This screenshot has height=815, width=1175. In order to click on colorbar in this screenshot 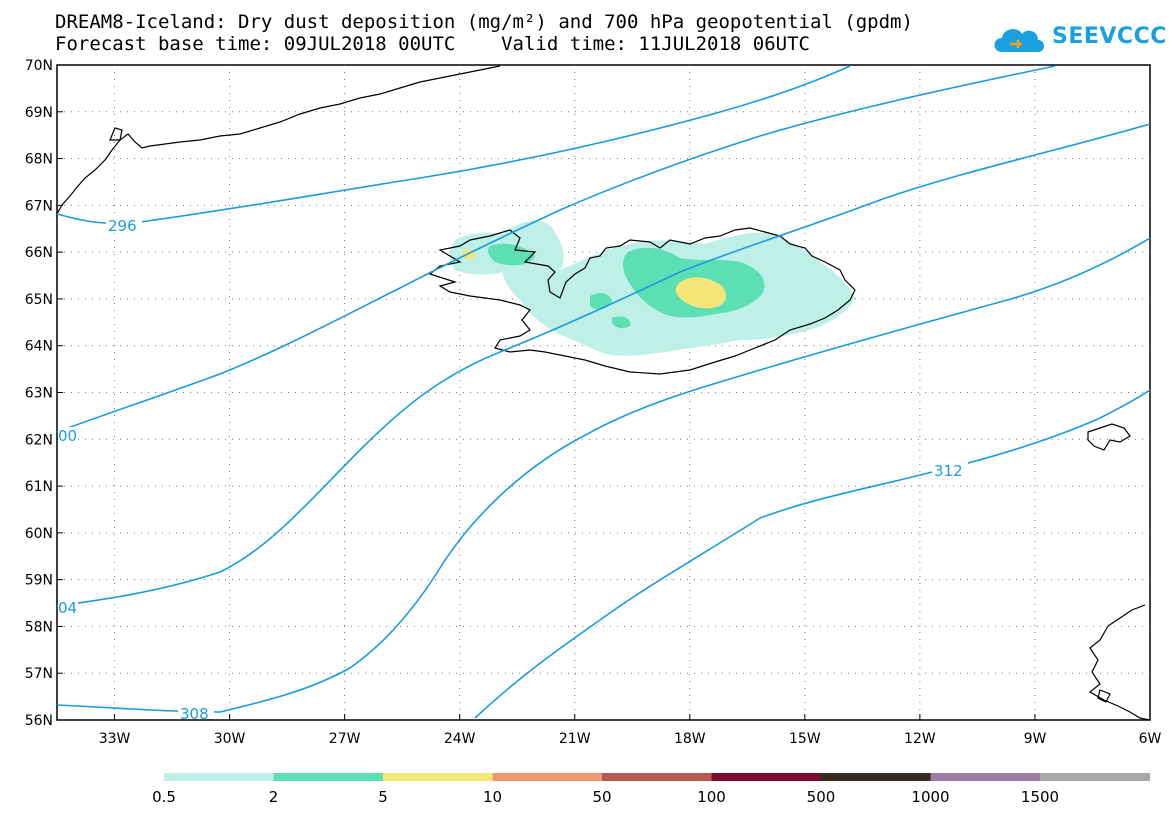, I will do `click(657, 777)`.